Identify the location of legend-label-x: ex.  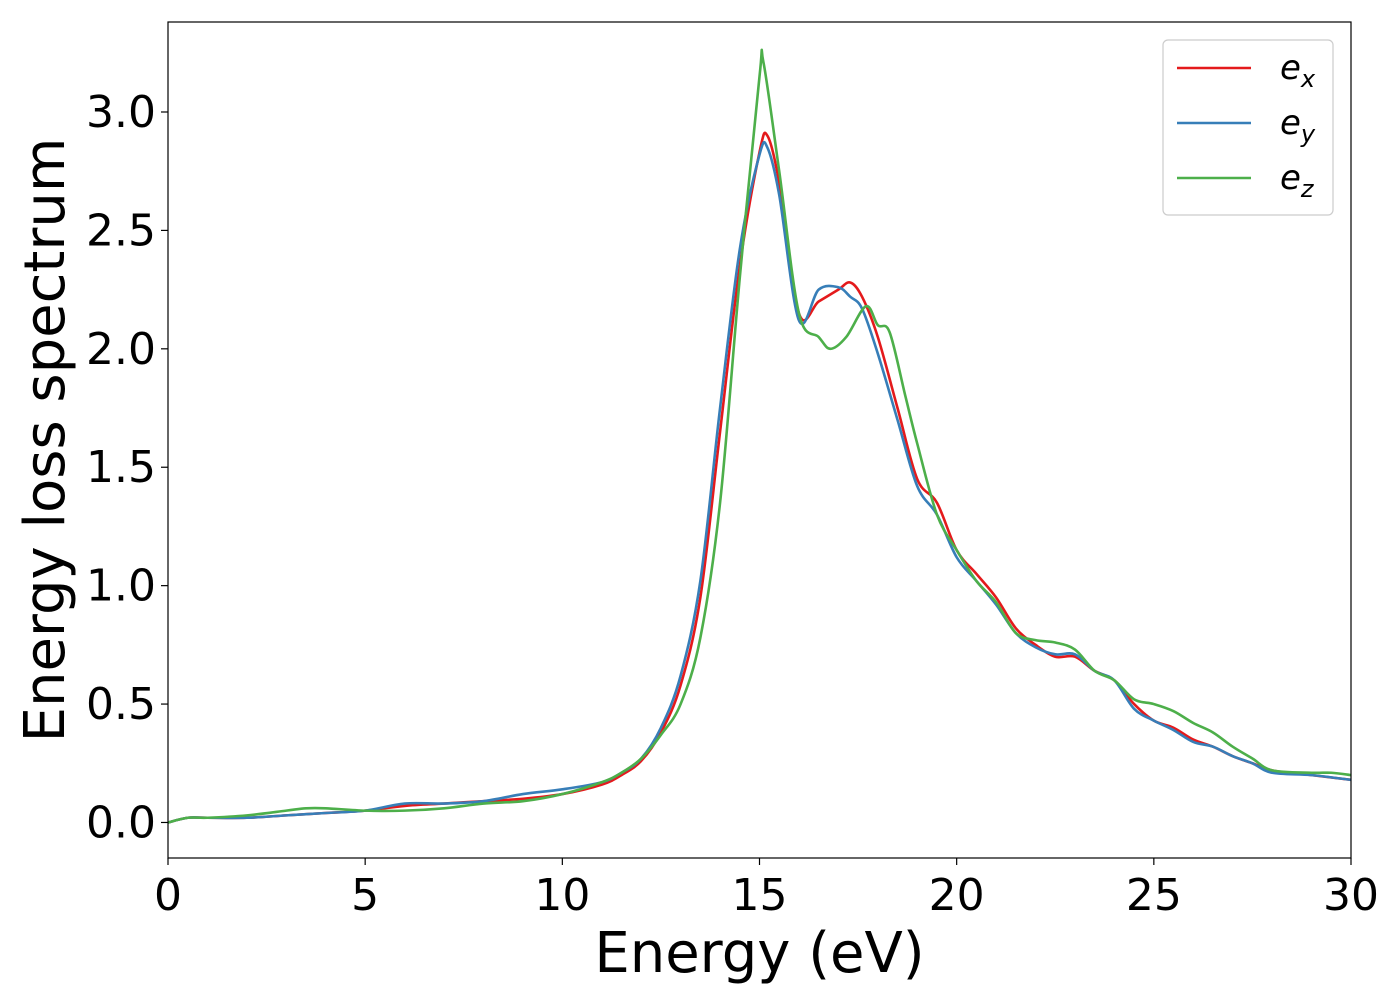
(1298, 70).